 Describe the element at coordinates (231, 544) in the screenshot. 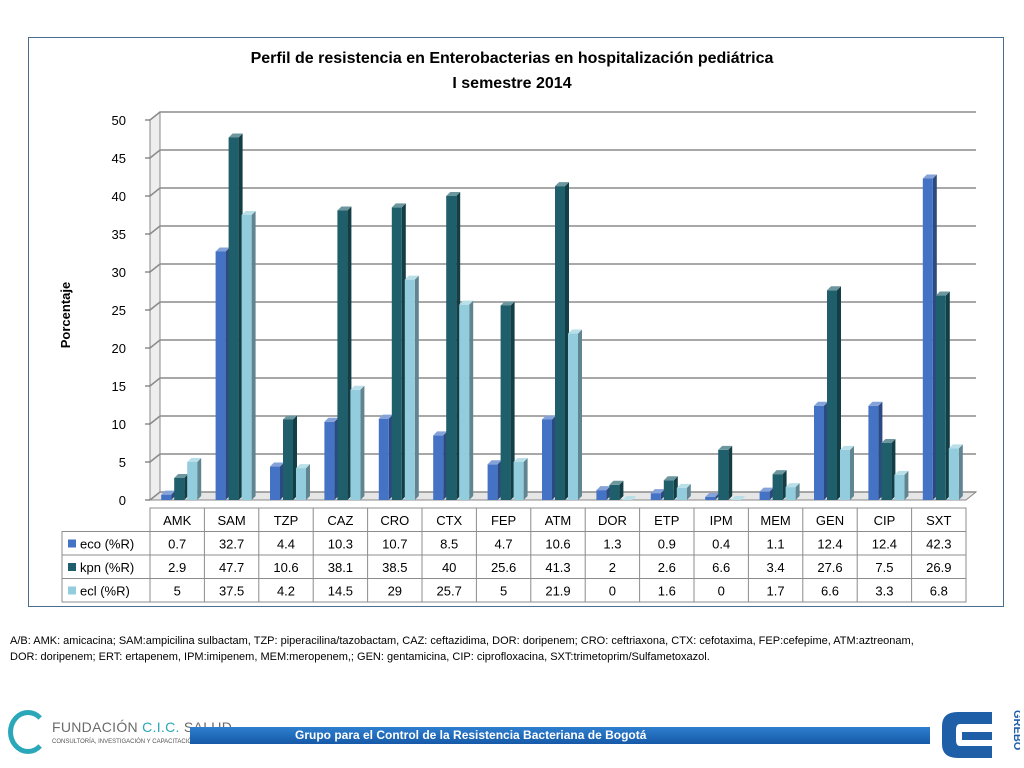

I see `data-label: 32.7` at that location.